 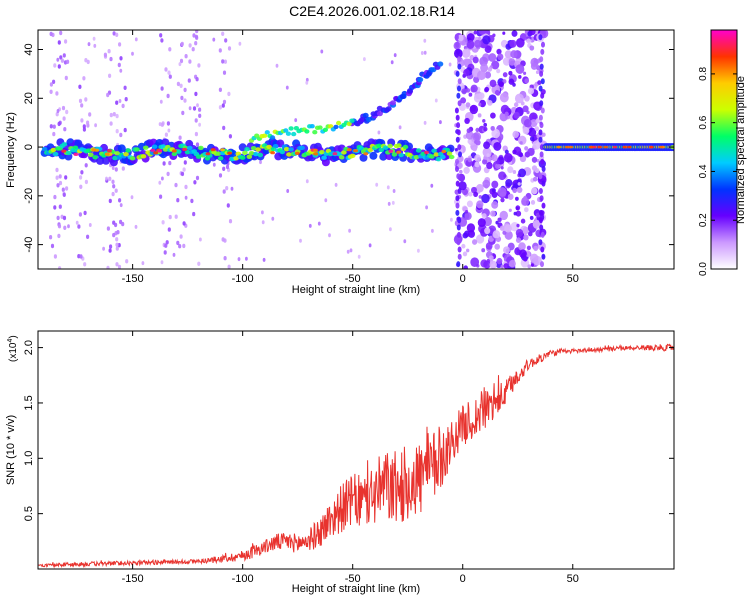 I want to click on x-tick-label: 50, so click(x=573, y=279).